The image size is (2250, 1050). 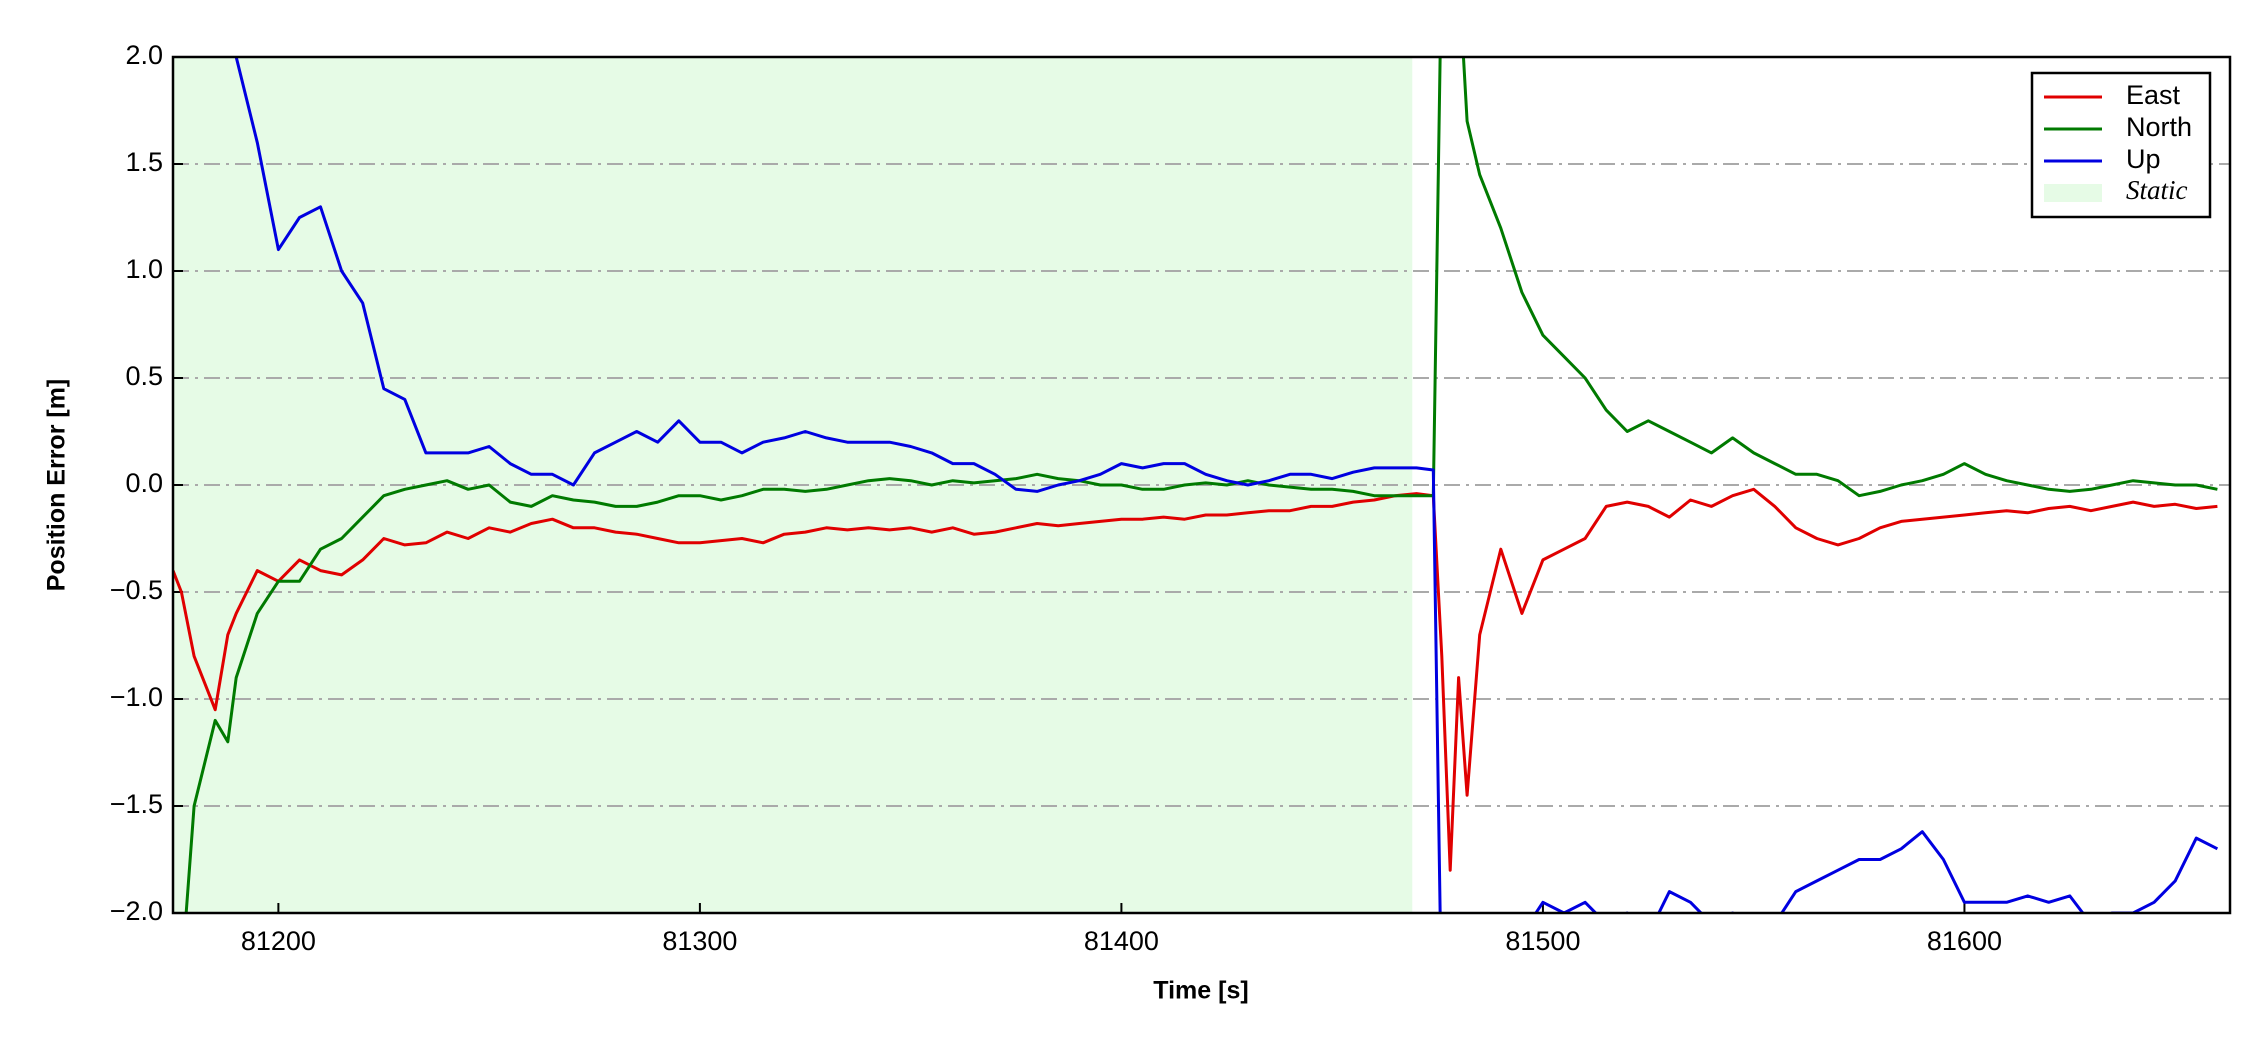 What do you see at coordinates (1200, 991) in the screenshot?
I see `x-axis-label: Time [s]` at bounding box center [1200, 991].